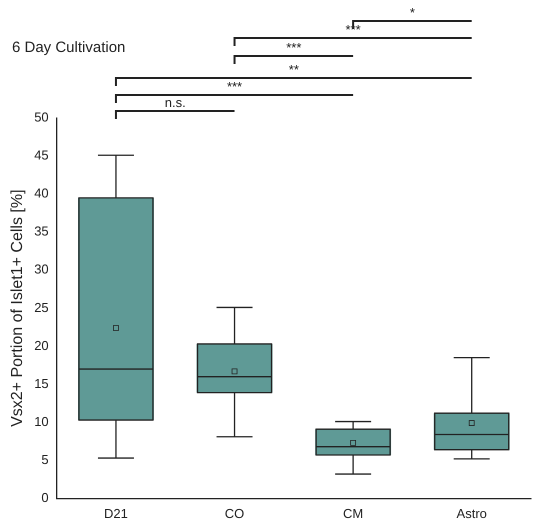 The height and width of the screenshot is (527, 533). What do you see at coordinates (41, 307) in the screenshot?
I see `y-tick-label: 25` at bounding box center [41, 307].